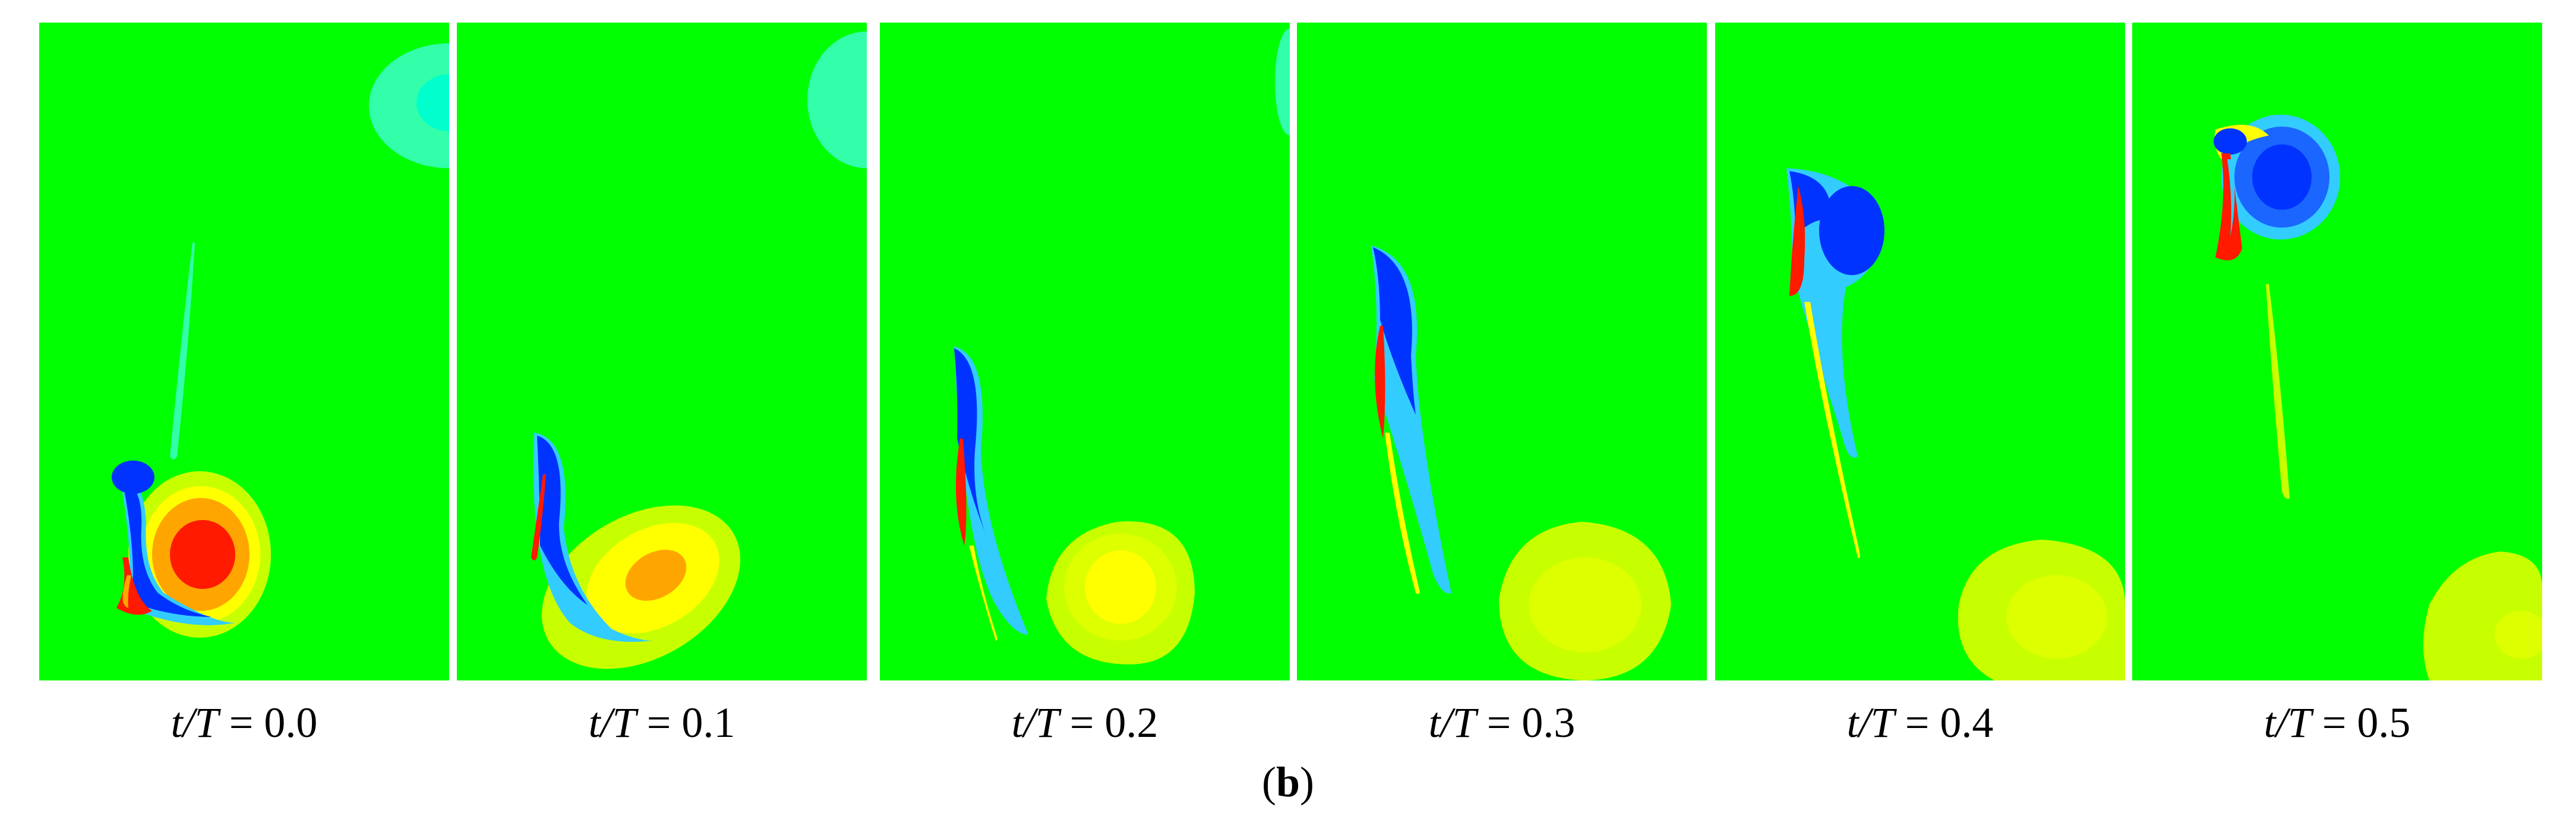 The image size is (2576, 832). I want to click on panel-caption-1: t/T = 0.0, so click(244, 723).